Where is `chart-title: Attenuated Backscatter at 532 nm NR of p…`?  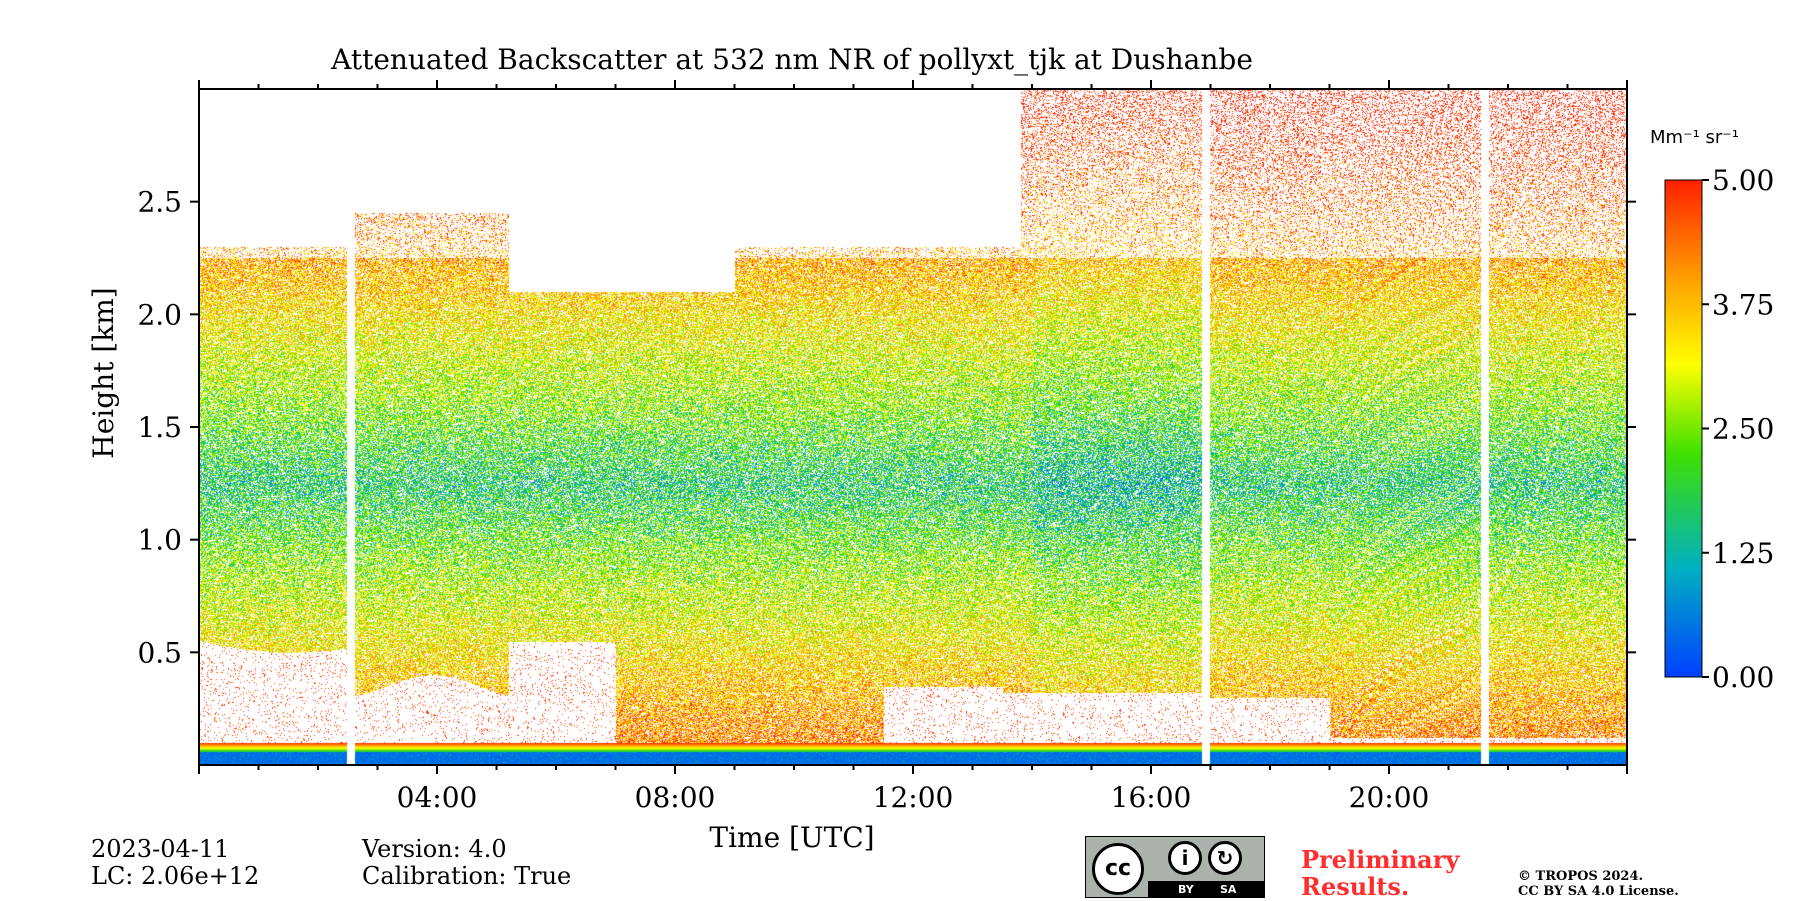 chart-title: Attenuated Backscatter at 532 nm NR of p… is located at coordinates (791, 59).